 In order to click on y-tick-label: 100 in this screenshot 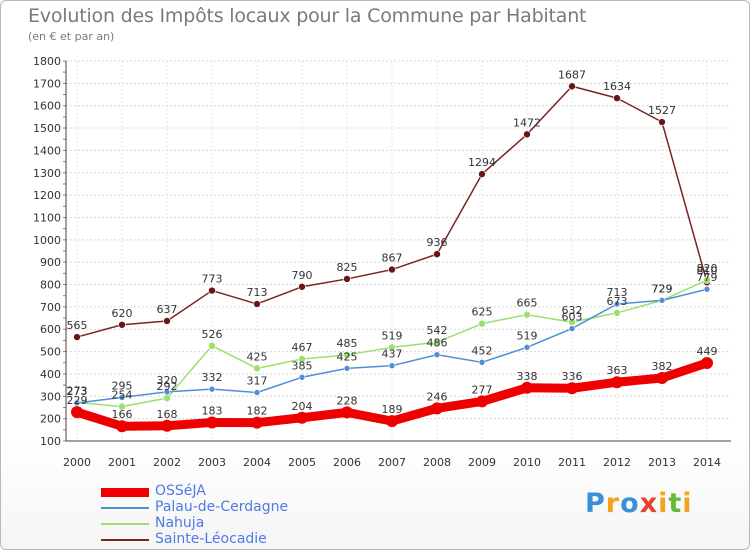, I will do `click(50, 441)`.